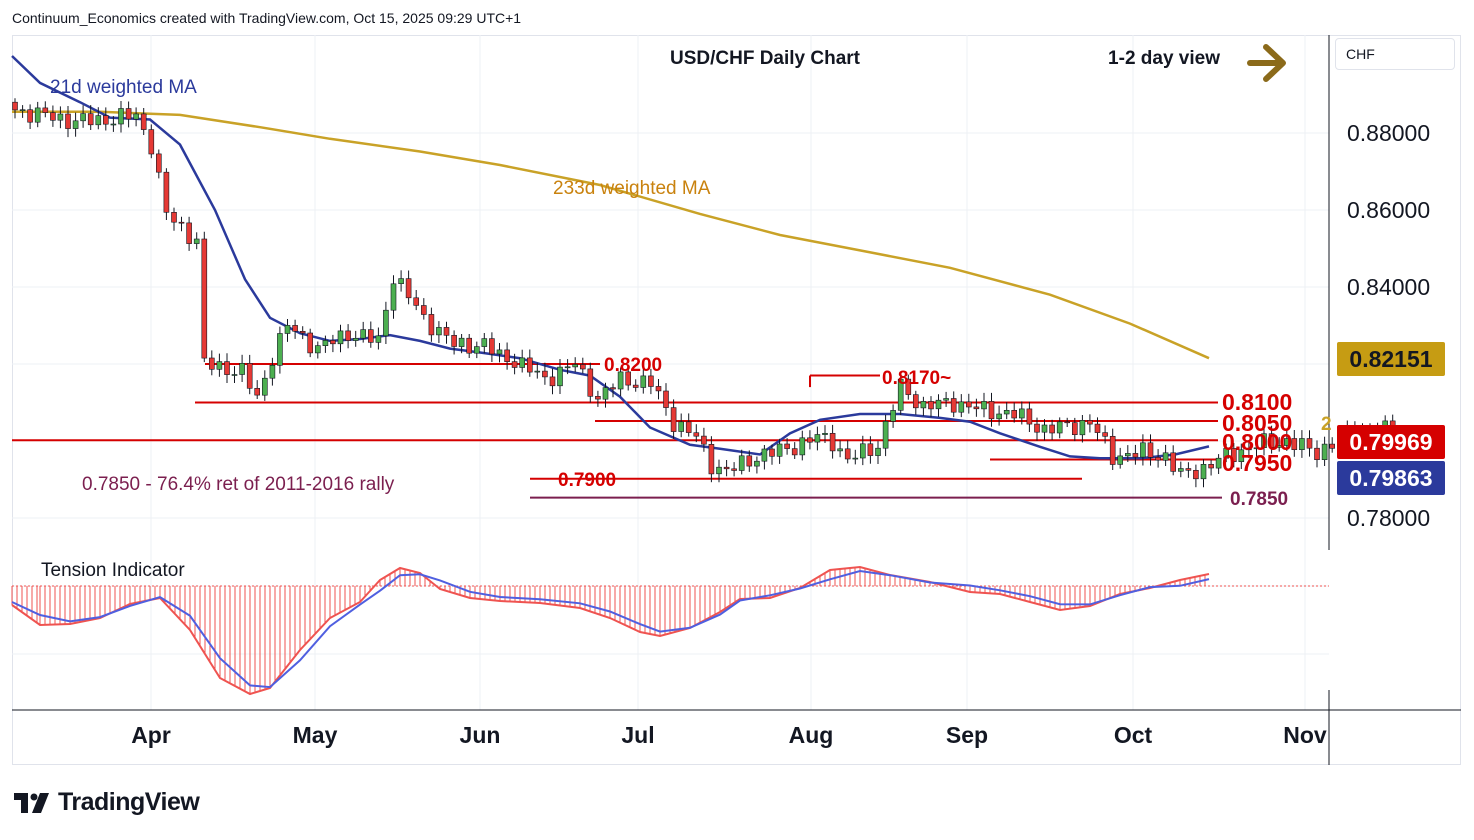 This screenshot has height=840, width=1474. Describe the element at coordinates (587, 480) in the screenshot. I see `level-label-0.7900: 0.7900` at that location.